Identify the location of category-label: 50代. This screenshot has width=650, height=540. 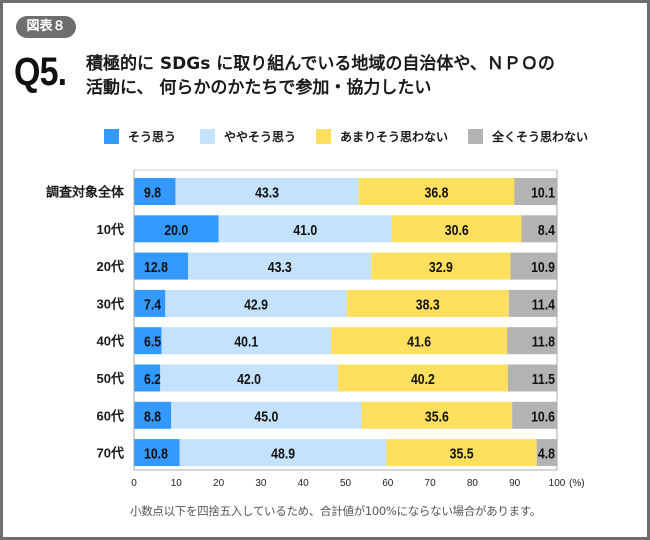
(110, 378).